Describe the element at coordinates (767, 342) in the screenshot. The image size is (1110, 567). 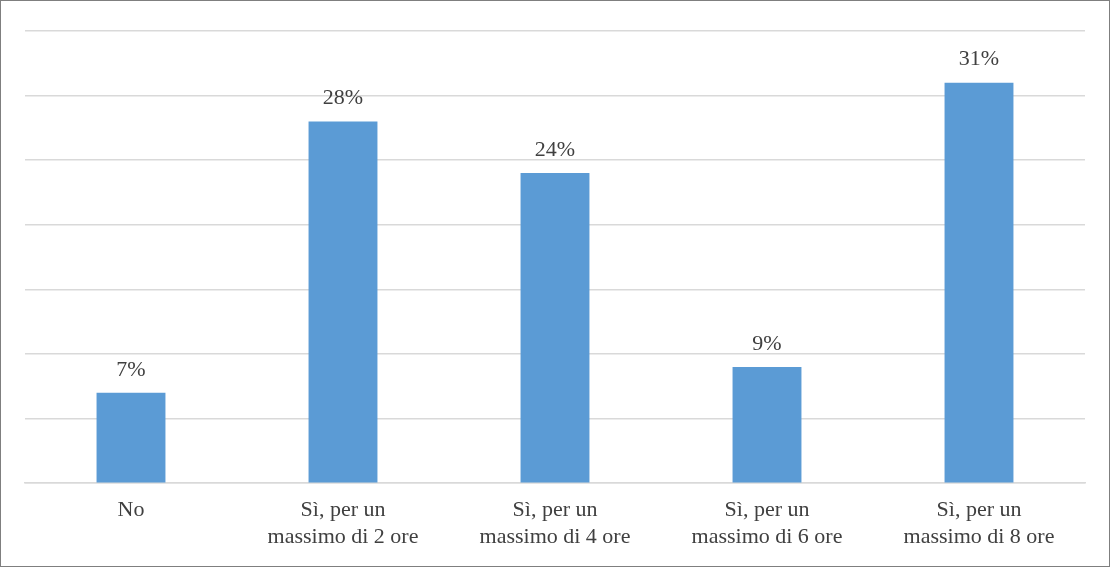
I see `data-label: 9%` at that location.